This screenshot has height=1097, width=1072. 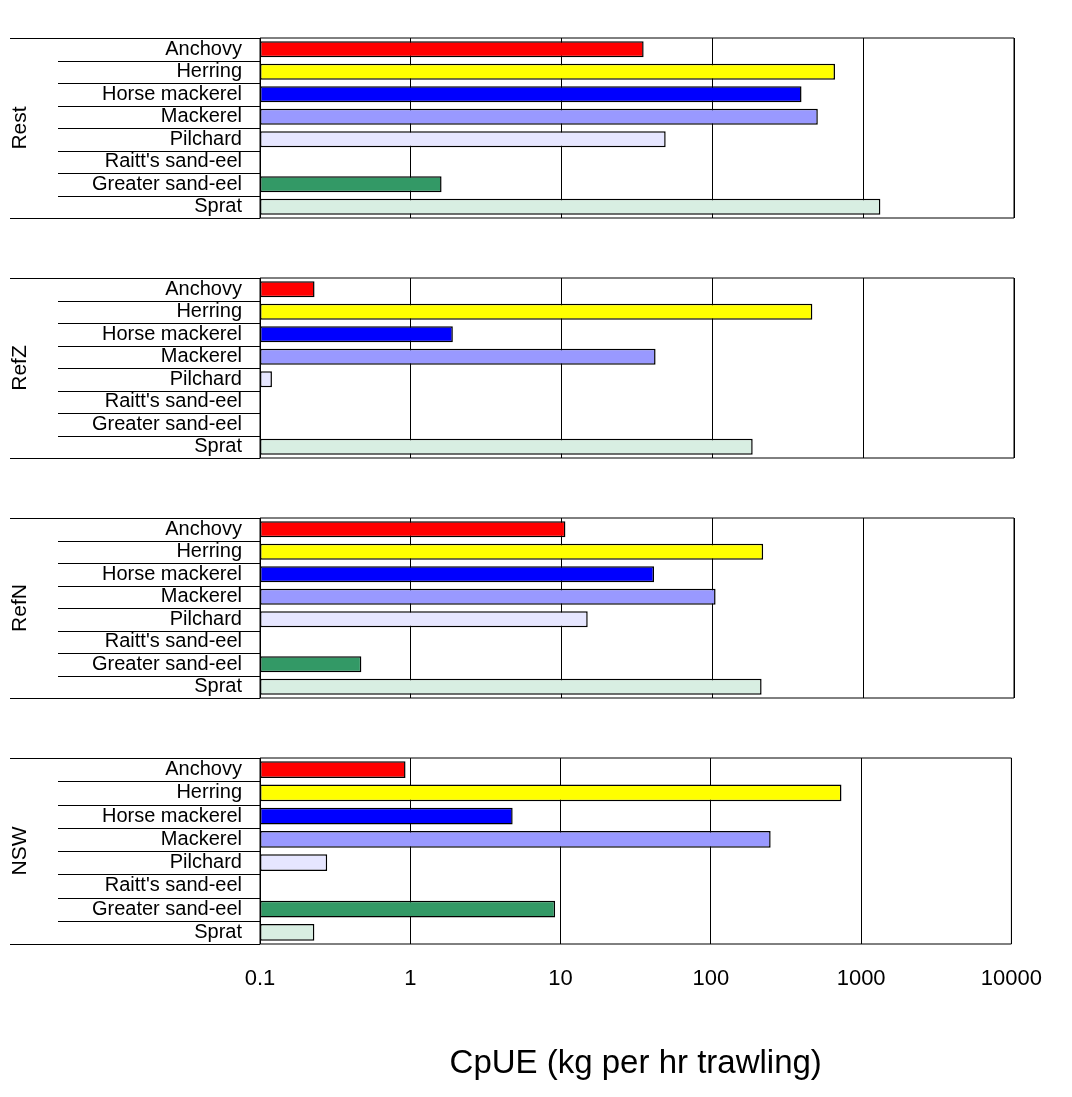 I want to click on x-tick-label: 1000, so click(x=861, y=978).